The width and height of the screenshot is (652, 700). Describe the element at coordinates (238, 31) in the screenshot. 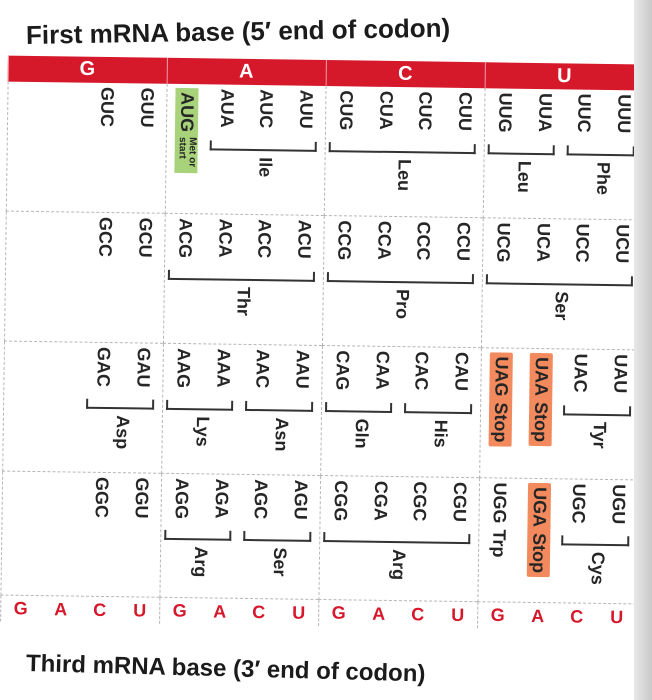

I see `first-base-title: First mRNA base (5′ end of codon)` at that location.